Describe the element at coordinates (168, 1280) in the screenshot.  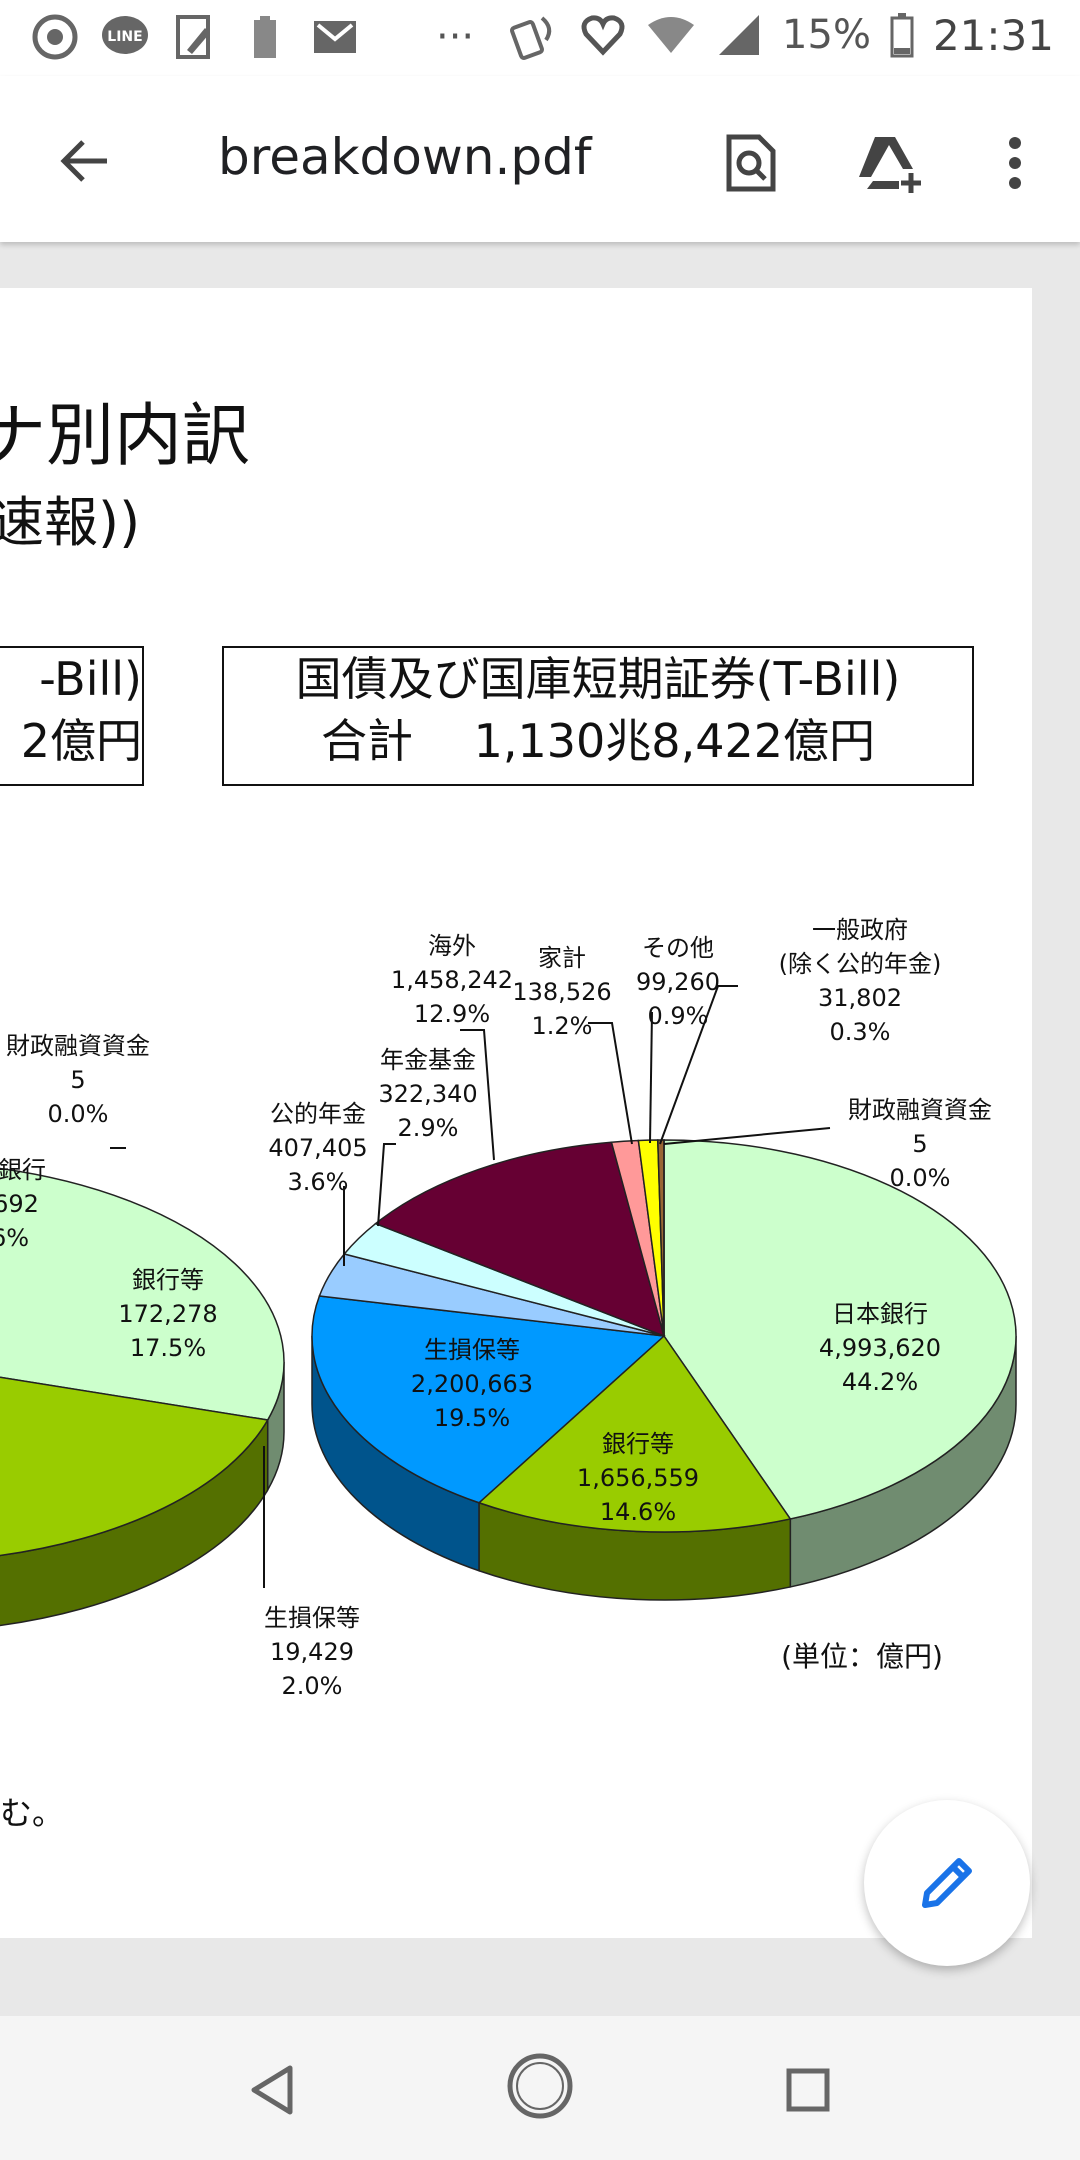
I see `label-l-ginko-name: 銀行等` at that location.